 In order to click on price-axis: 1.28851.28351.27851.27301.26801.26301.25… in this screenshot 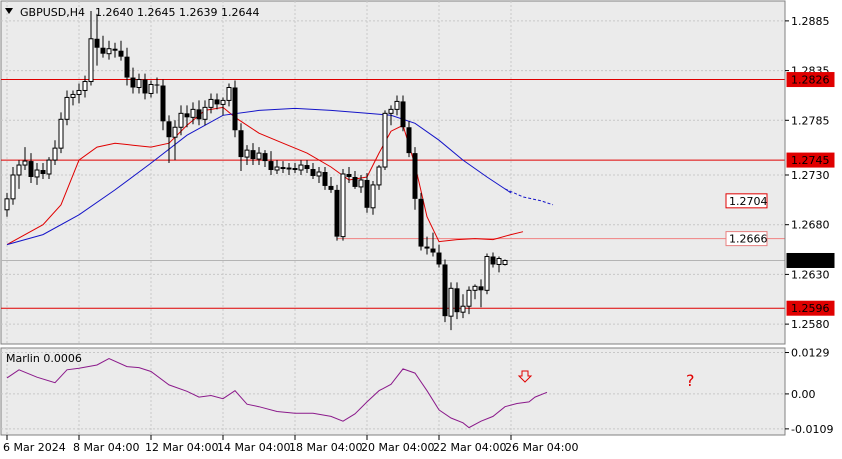, I will do `click(807, 172)`.